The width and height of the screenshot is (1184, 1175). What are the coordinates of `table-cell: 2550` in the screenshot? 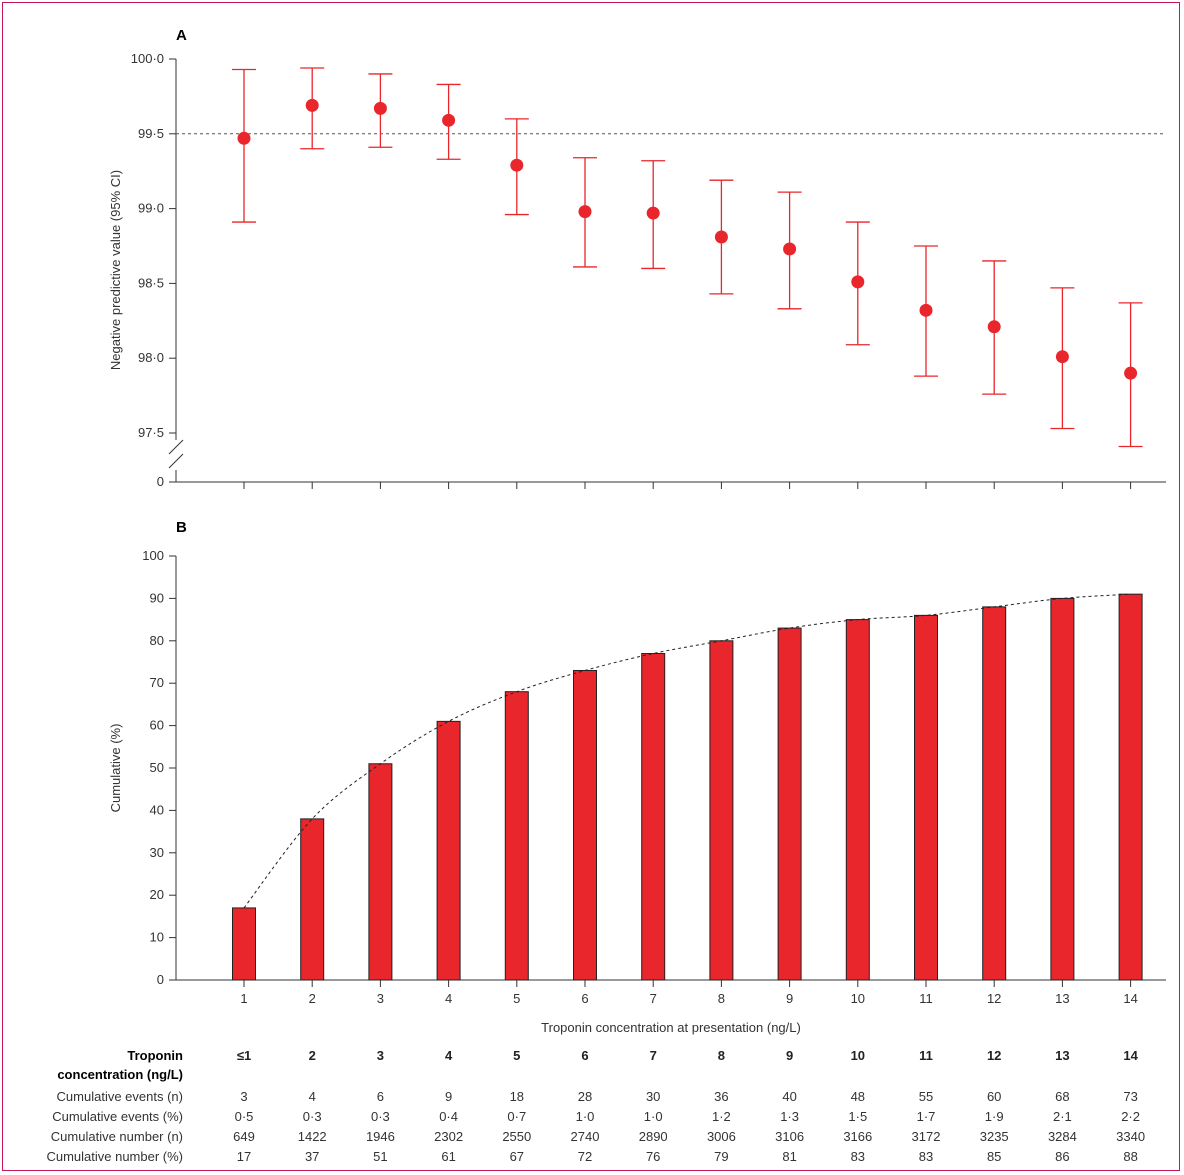 It's located at (516, 1136).